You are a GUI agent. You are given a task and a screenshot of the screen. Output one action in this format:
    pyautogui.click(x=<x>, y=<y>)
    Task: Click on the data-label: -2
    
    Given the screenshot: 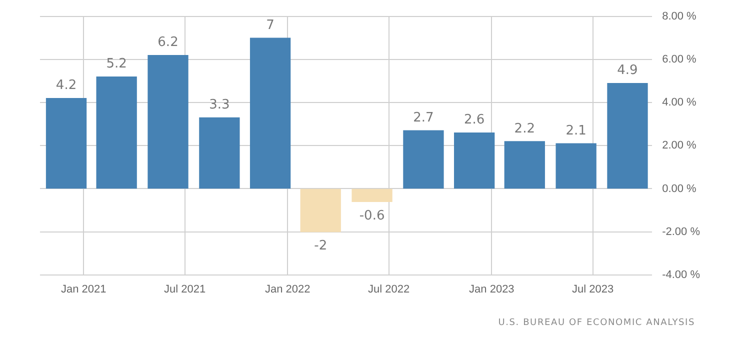 What is the action you would take?
    pyautogui.click(x=321, y=246)
    